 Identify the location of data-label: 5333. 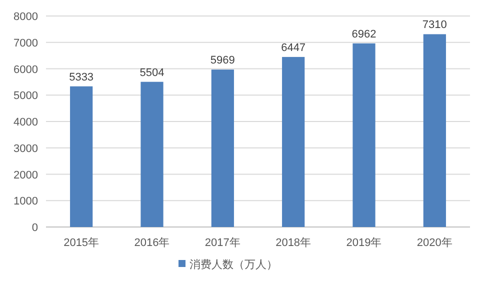
(81, 77).